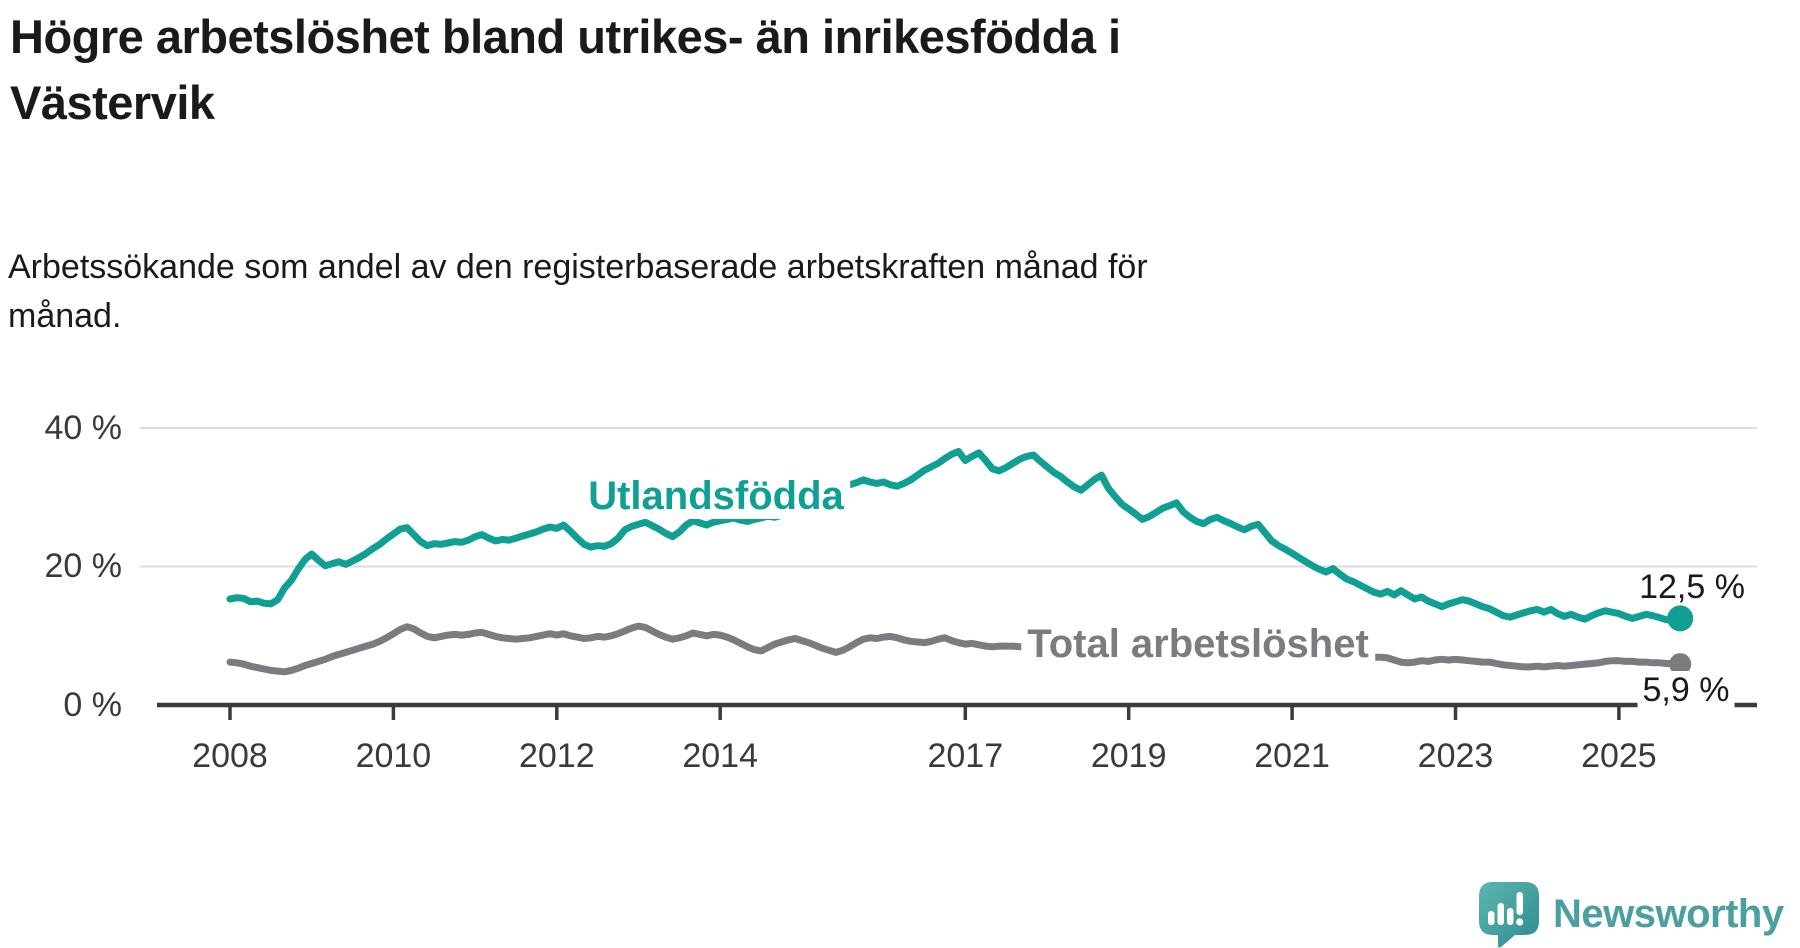 This screenshot has width=1800, height=948. Describe the element at coordinates (716, 496) in the screenshot. I see `series-label-utlandsfodda: Utlandsfödda` at that location.